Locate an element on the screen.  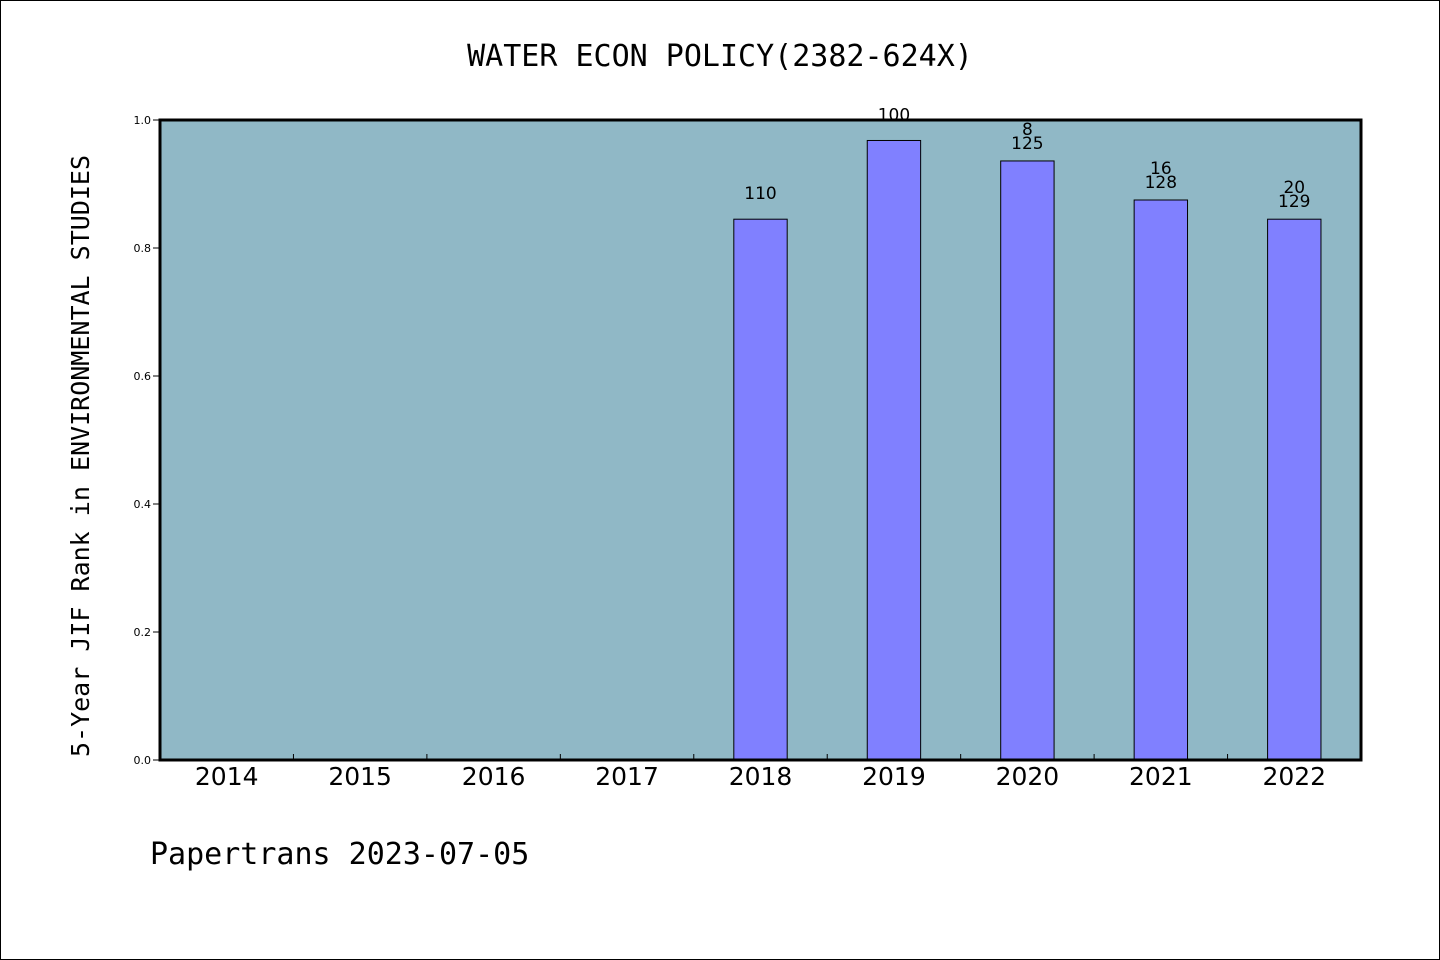
x-tick-label: 2019 is located at coordinates (894, 776).